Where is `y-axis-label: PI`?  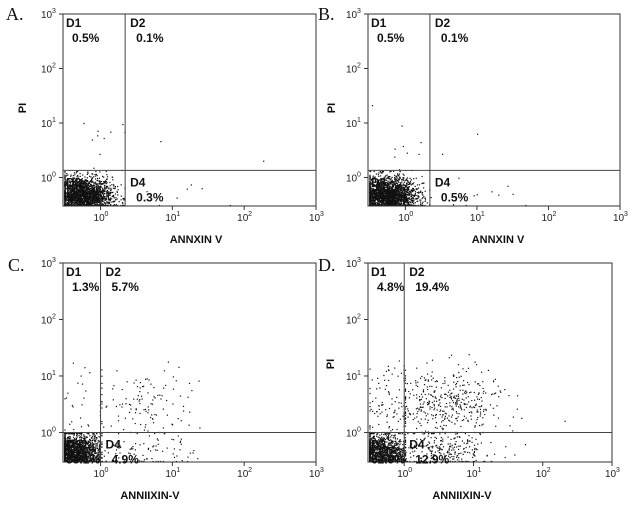
y-axis-label: PI is located at coordinates (332, 108).